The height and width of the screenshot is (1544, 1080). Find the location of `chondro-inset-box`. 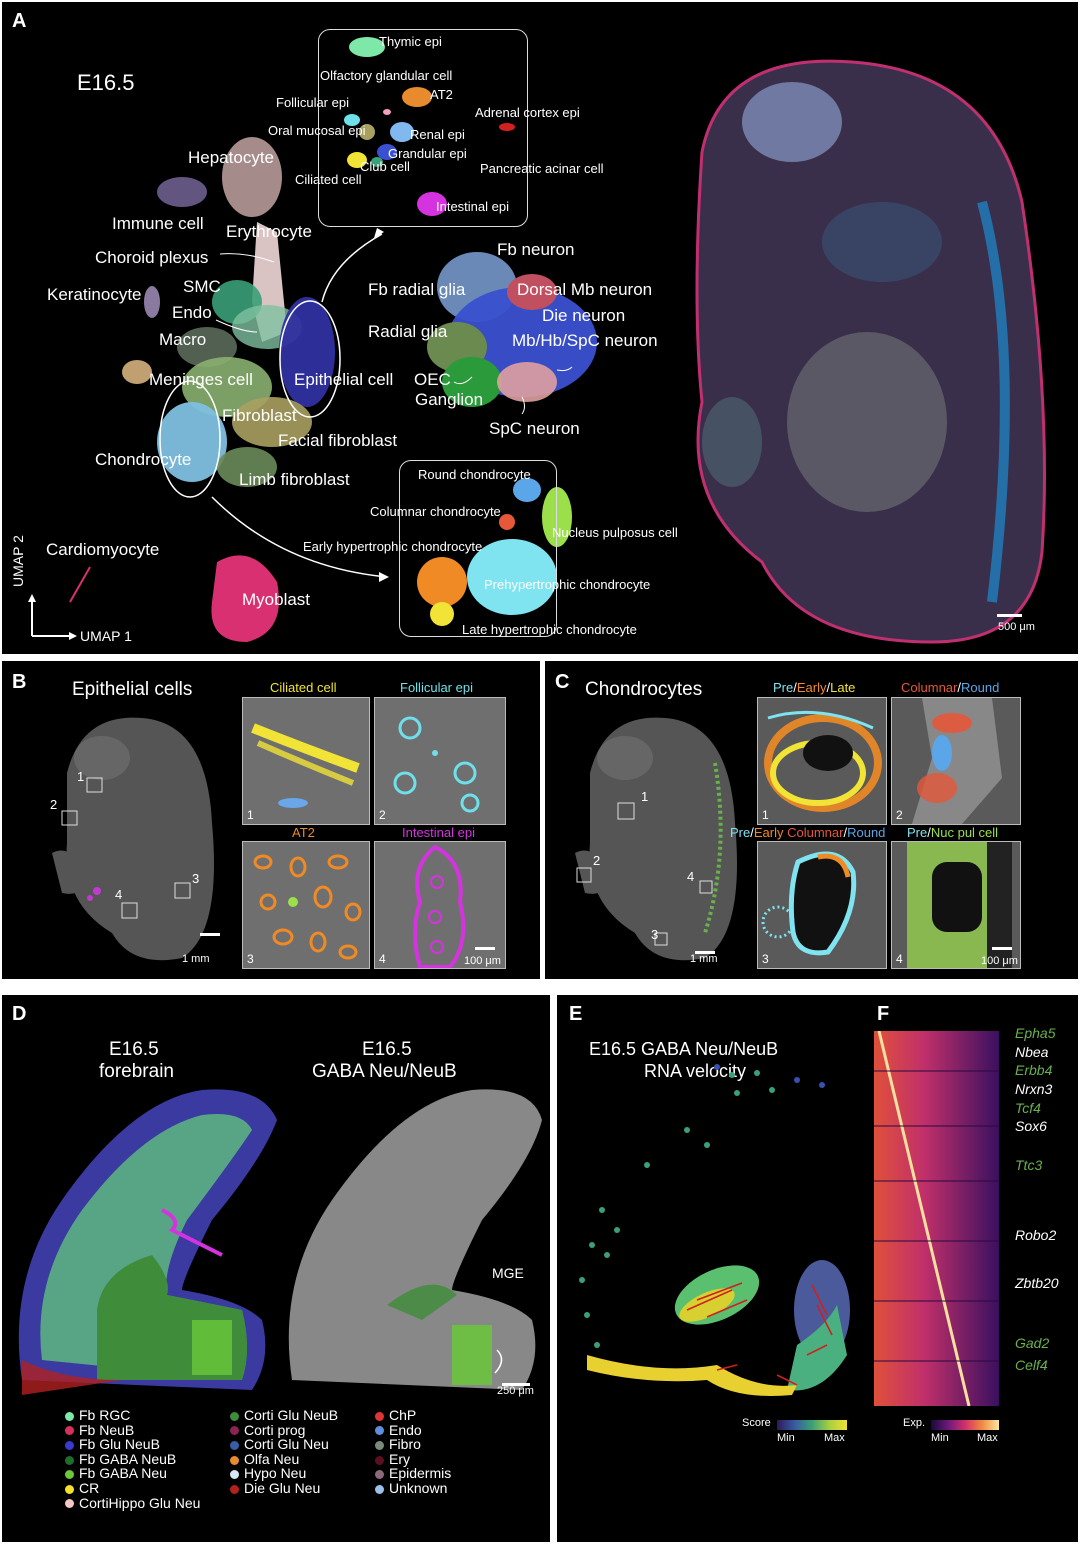

chondro-inset-box is located at coordinates (478, 548).